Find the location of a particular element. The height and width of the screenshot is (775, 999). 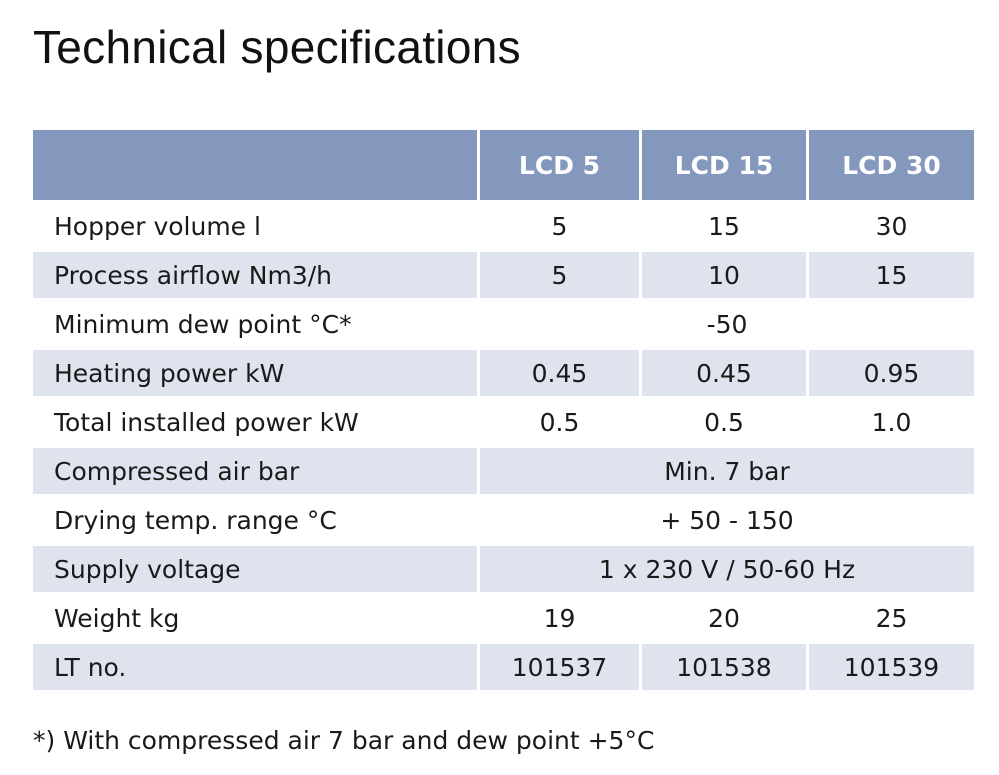

column-header-lcd-15: LCD 15 is located at coordinates (725, 166).